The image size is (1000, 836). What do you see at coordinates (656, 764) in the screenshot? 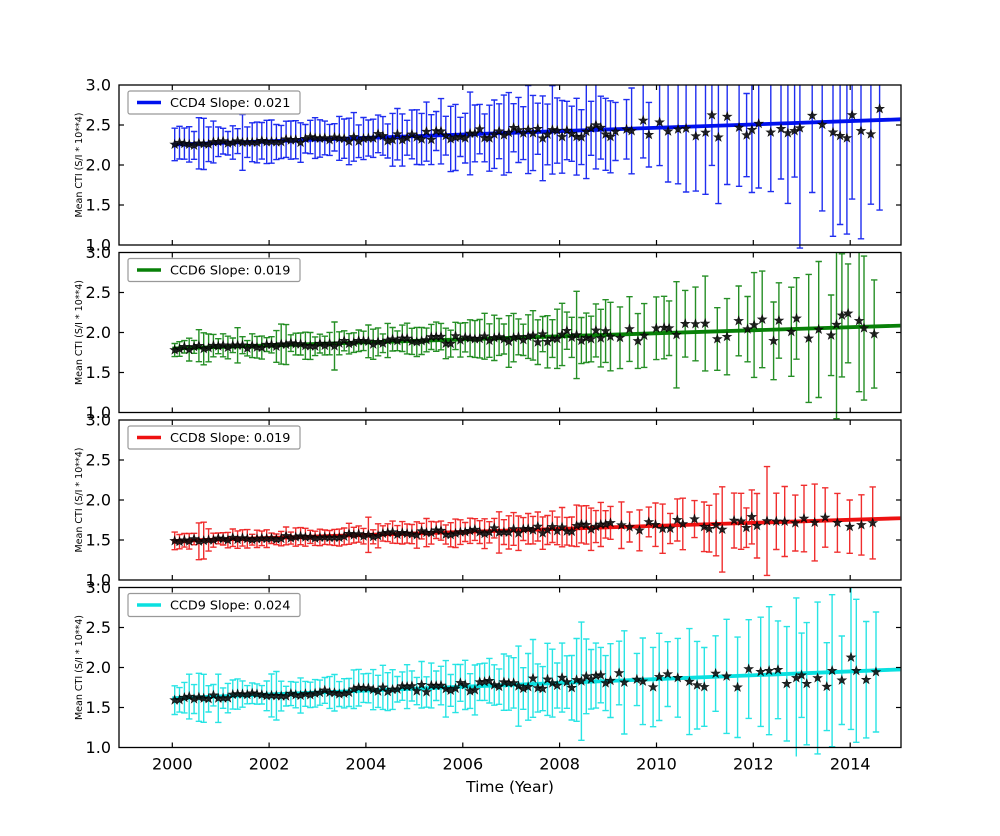
I see `x-tick-label: 2010` at bounding box center [656, 764].